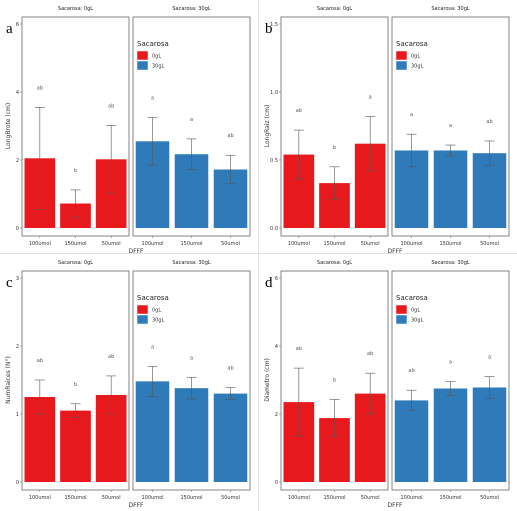 The image size is (517, 511). What do you see at coordinates (269, 283) in the screenshot?
I see `panel-letter: d` at bounding box center [269, 283].